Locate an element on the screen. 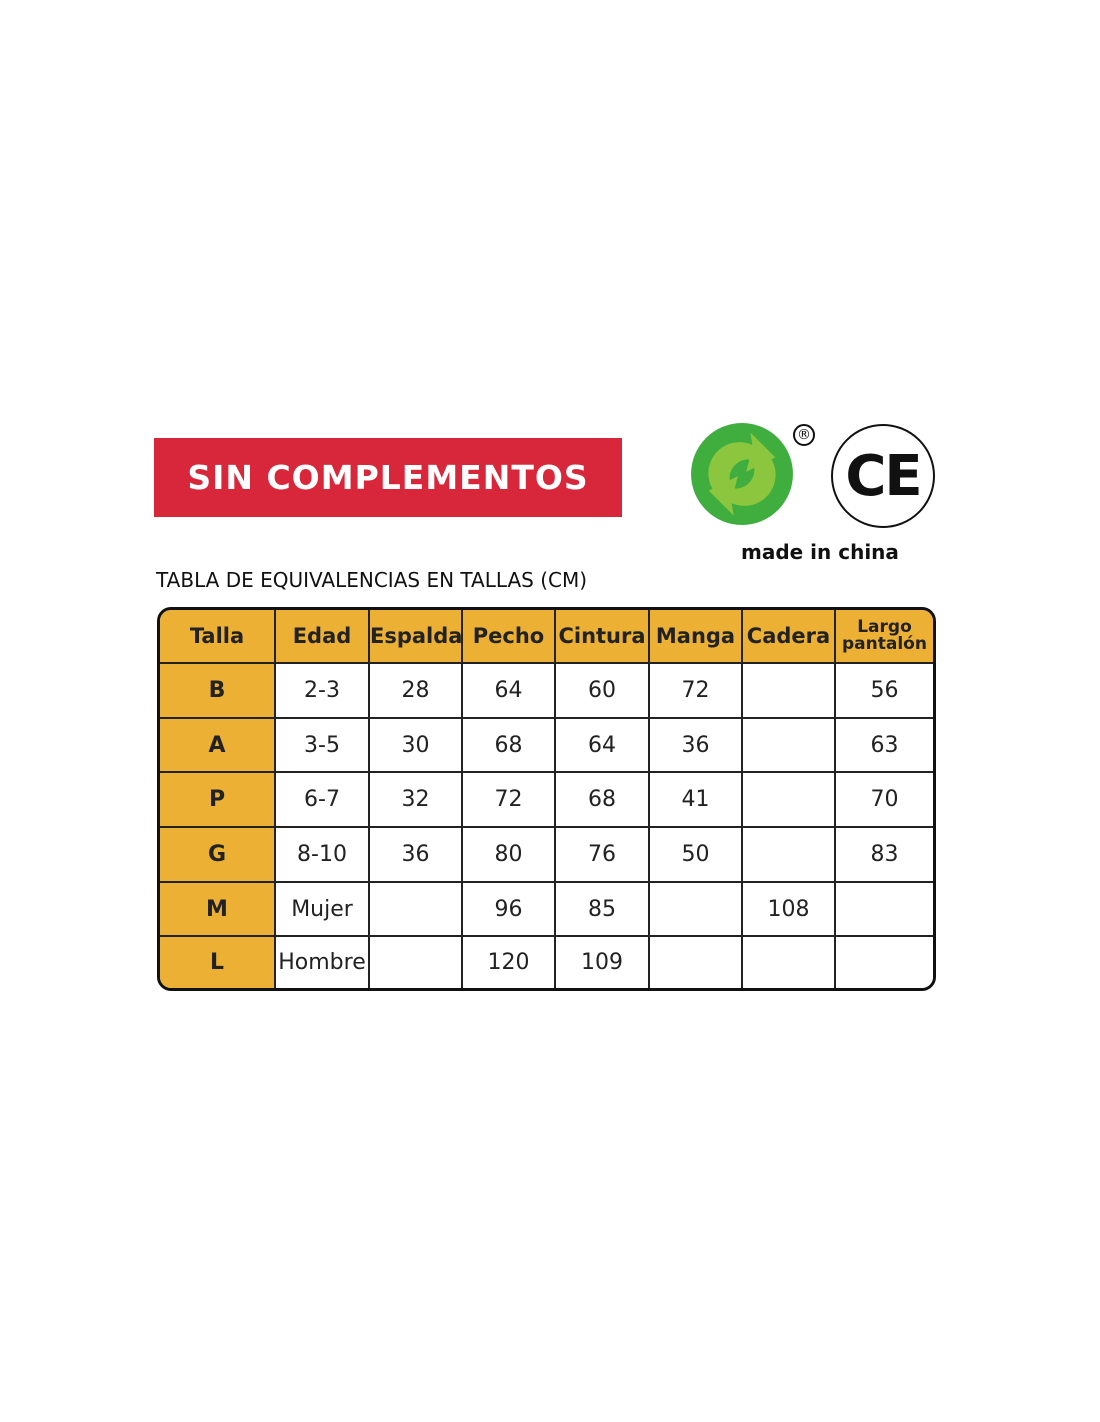 The image size is (1100, 1422). table-cell: 6-7 is located at coordinates (323, 801).